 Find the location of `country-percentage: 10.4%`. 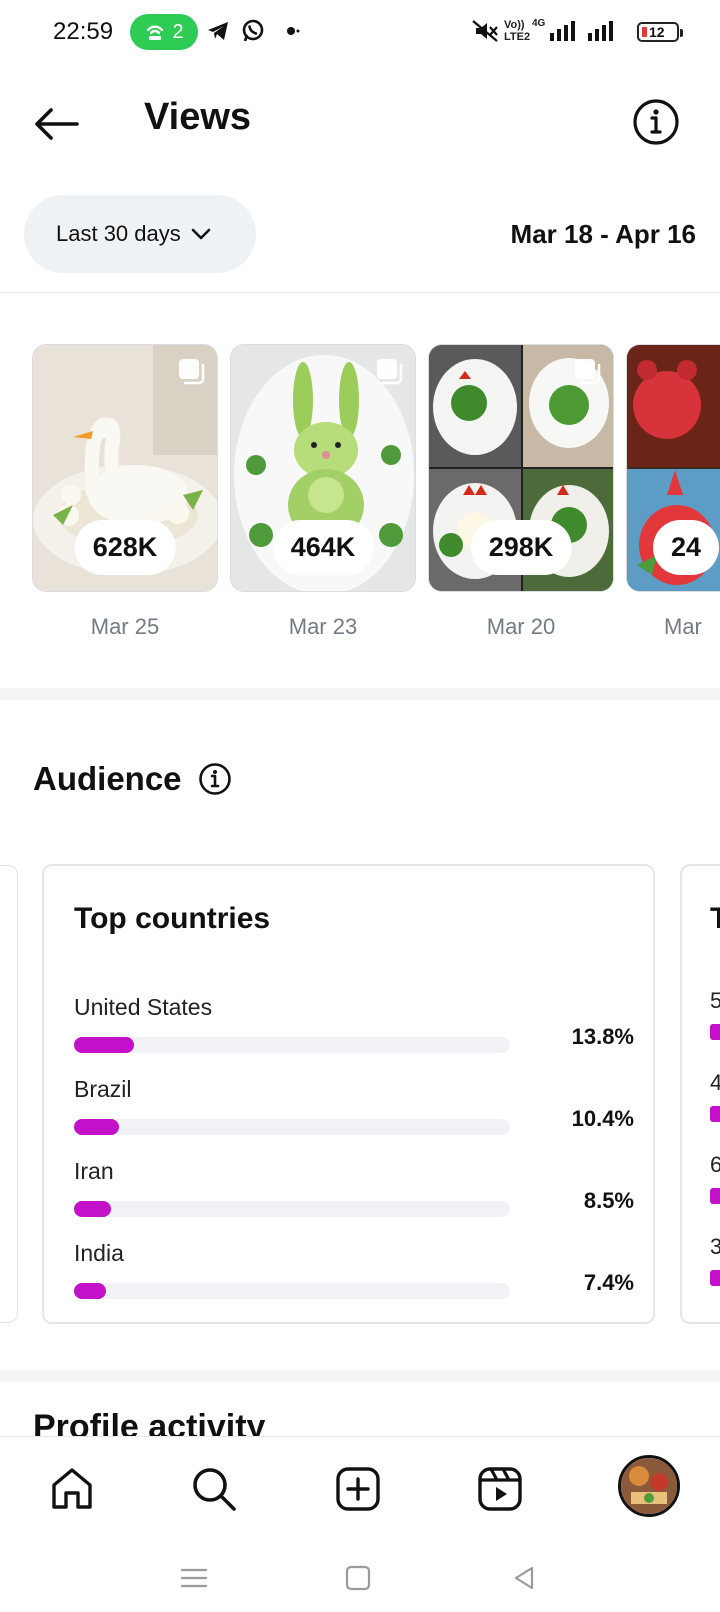

country-percentage: 10.4% is located at coordinates (602, 1118).